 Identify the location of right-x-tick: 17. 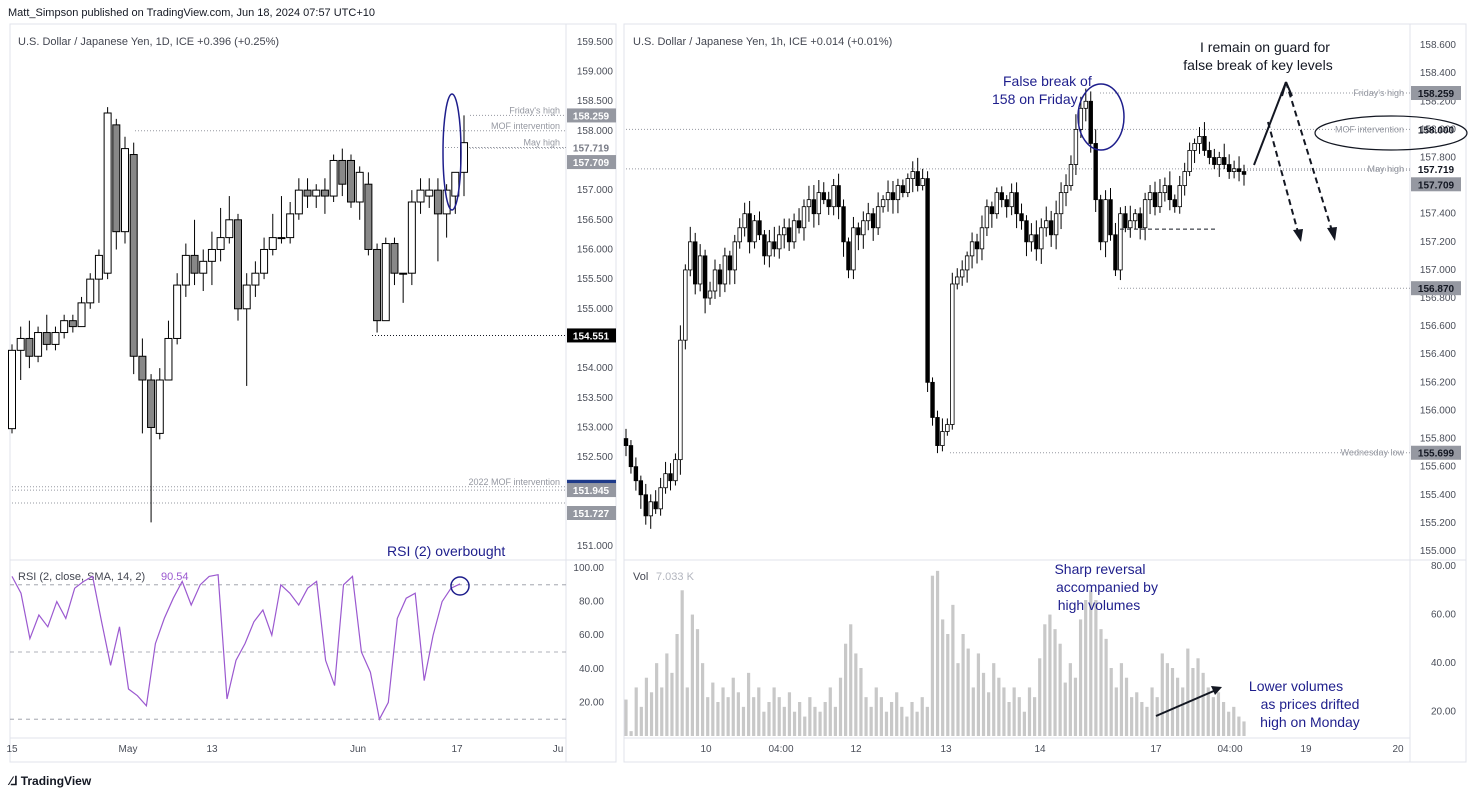
(1156, 749).